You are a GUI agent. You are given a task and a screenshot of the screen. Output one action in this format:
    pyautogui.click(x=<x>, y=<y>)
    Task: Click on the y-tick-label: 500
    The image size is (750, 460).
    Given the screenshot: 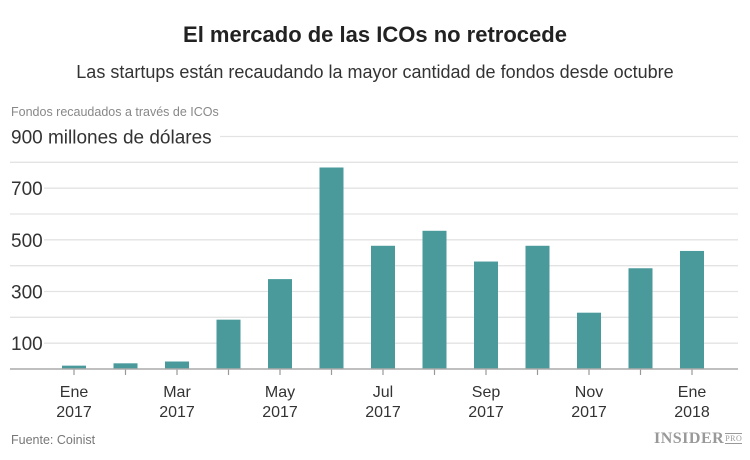 What is the action you would take?
    pyautogui.click(x=27, y=241)
    